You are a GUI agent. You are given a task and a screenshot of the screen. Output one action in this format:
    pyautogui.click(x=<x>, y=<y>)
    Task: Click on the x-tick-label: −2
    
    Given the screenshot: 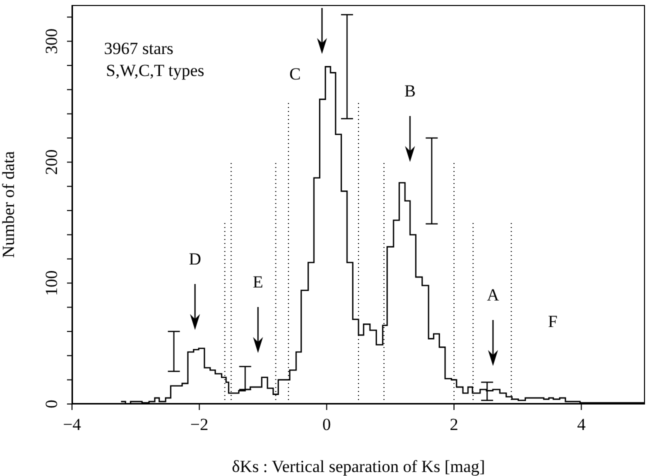 What is the action you would take?
    pyautogui.click(x=199, y=424)
    